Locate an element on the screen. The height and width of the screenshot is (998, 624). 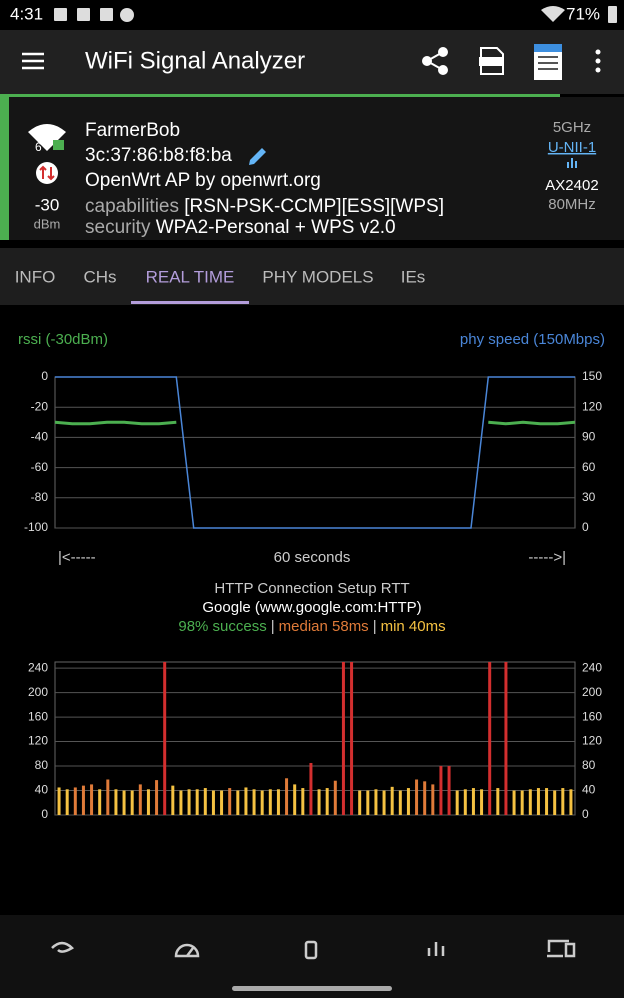
y-tick-label: 0 is located at coordinates (585, 814).